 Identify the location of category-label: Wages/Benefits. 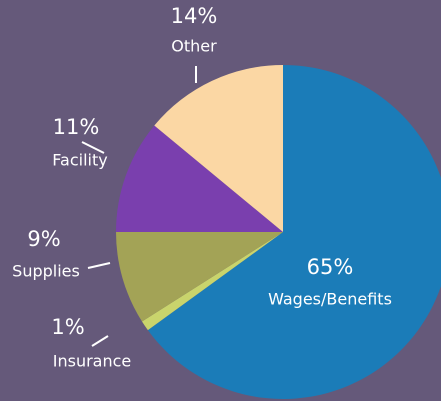
(330, 299).